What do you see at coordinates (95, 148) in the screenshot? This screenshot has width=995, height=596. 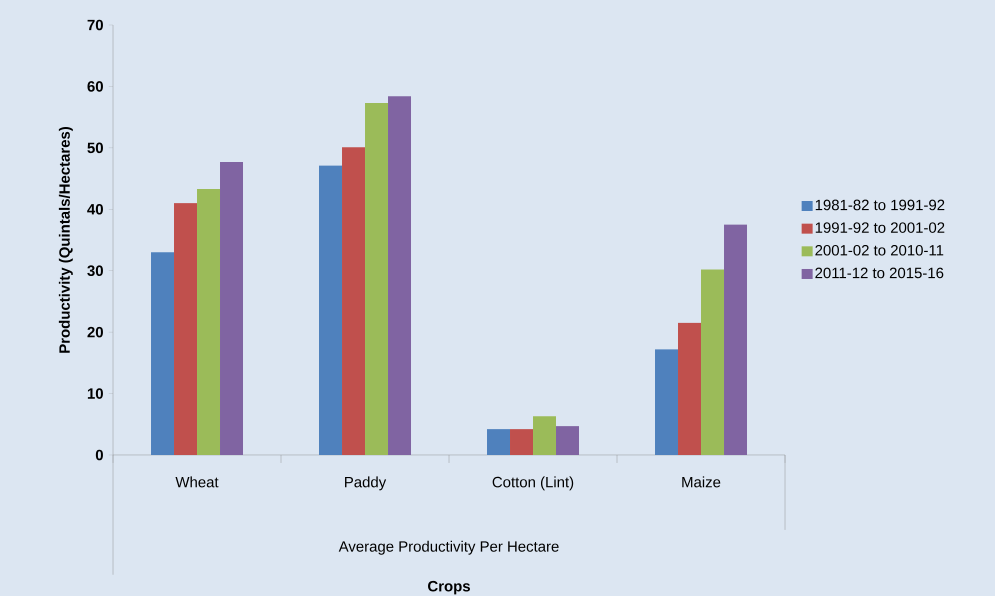 I see `y-tick-label: 50` at bounding box center [95, 148].